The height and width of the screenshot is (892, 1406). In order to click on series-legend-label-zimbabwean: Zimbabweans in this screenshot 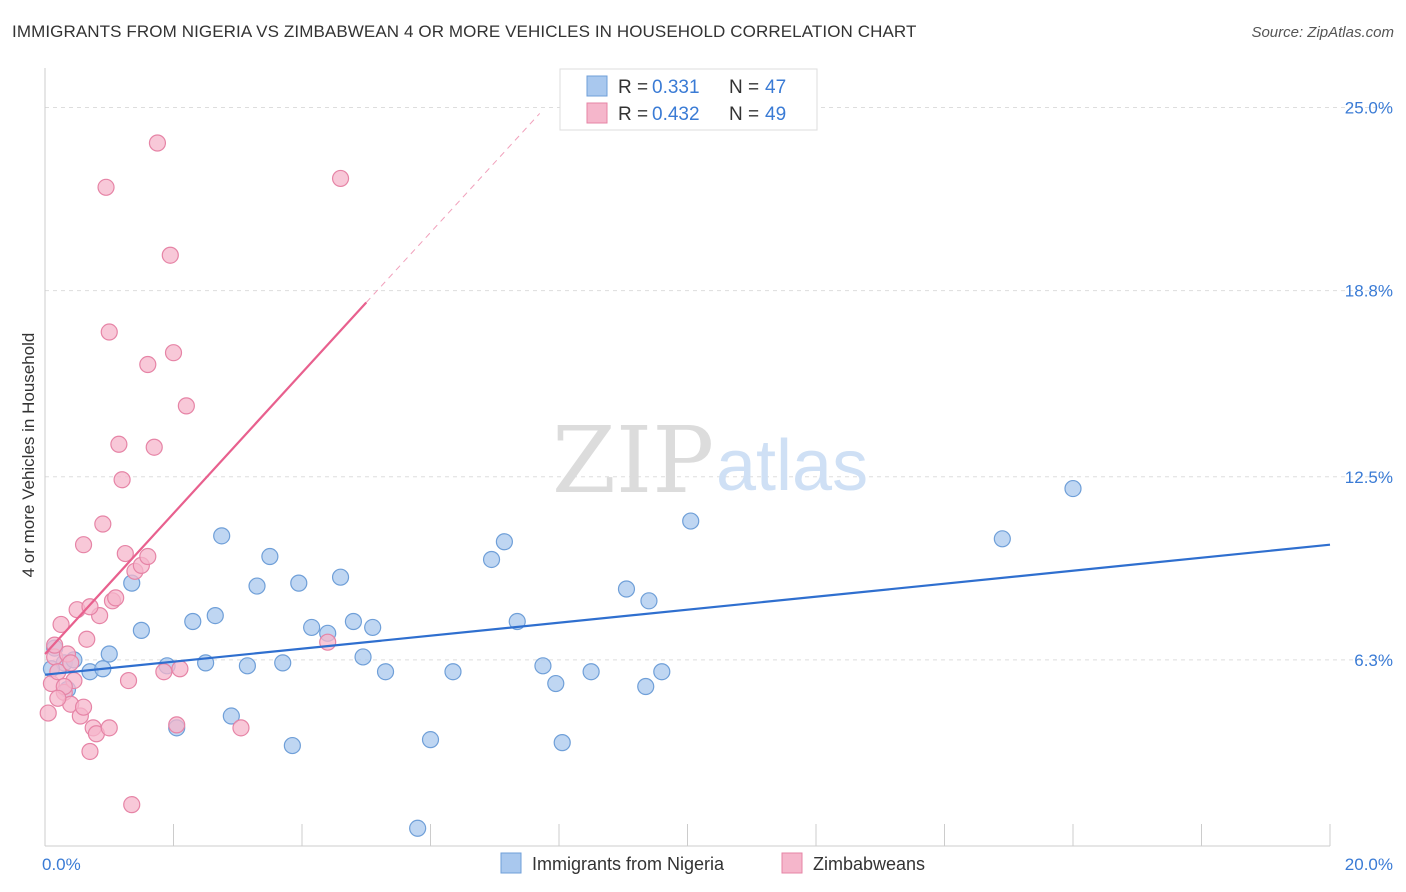, I will do `click(869, 864)`.